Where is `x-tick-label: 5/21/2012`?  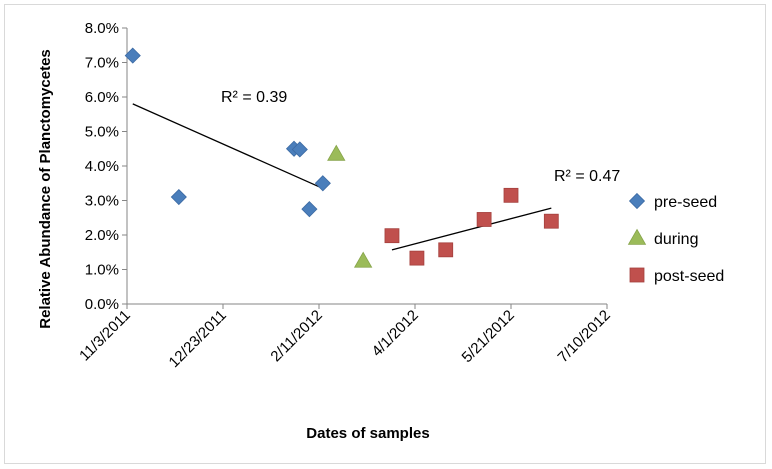 x-tick-label: 5/21/2012 is located at coordinates (488, 336).